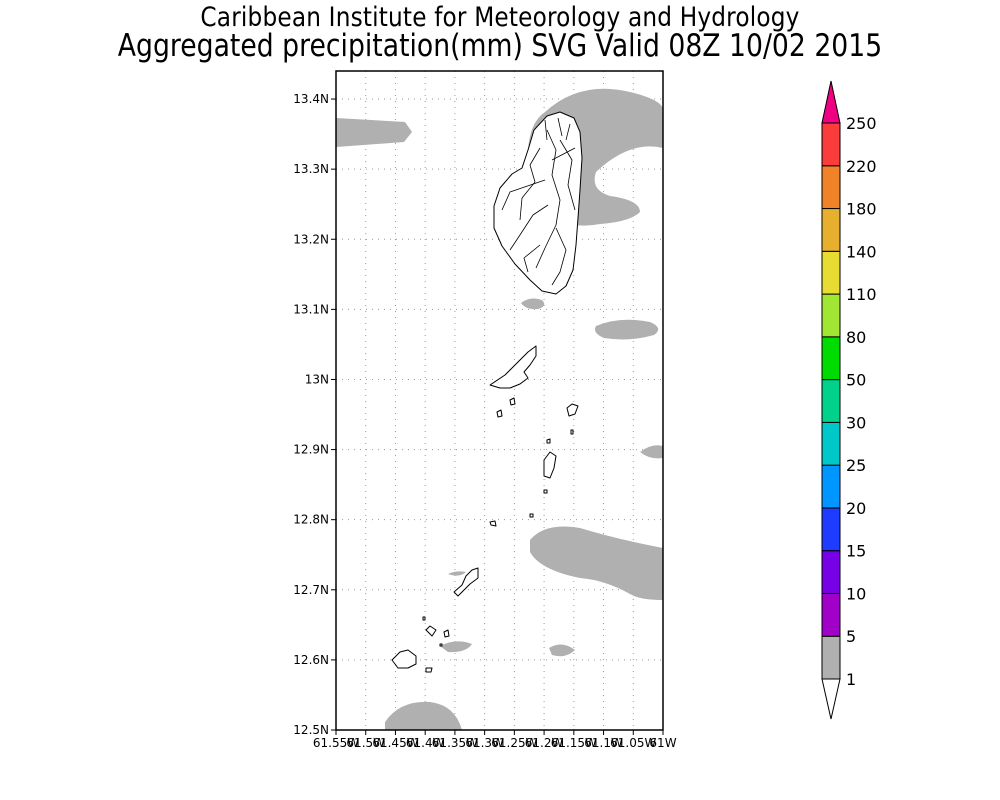 The height and width of the screenshot is (800, 1000). I want to click on lon-tick-label: 61.45W, so click(395, 743).